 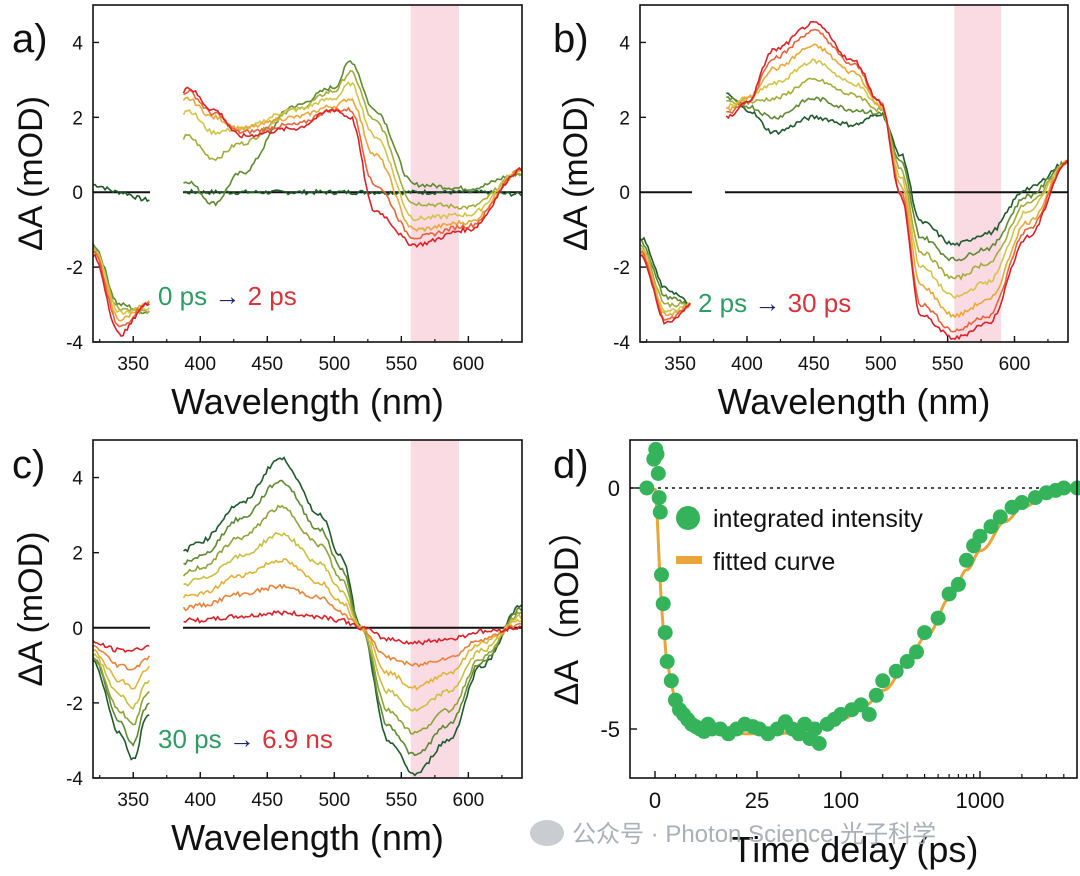 I want to click on time-annotation: 2 ps → 30 ps, so click(x=774, y=303).